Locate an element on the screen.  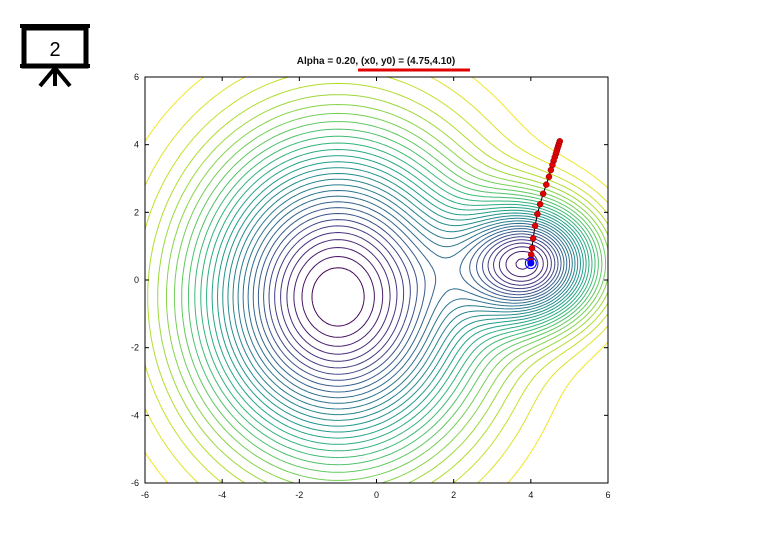
end-point-ring is located at coordinates (530, 263).